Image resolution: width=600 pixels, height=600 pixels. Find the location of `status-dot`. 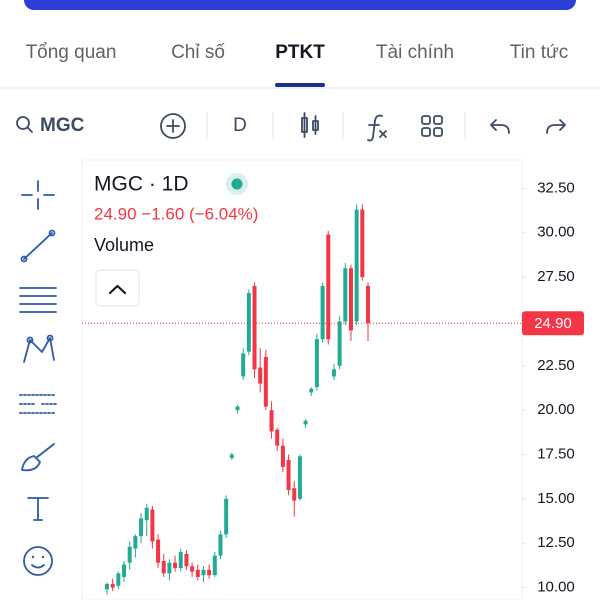

status-dot is located at coordinates (237, 184).